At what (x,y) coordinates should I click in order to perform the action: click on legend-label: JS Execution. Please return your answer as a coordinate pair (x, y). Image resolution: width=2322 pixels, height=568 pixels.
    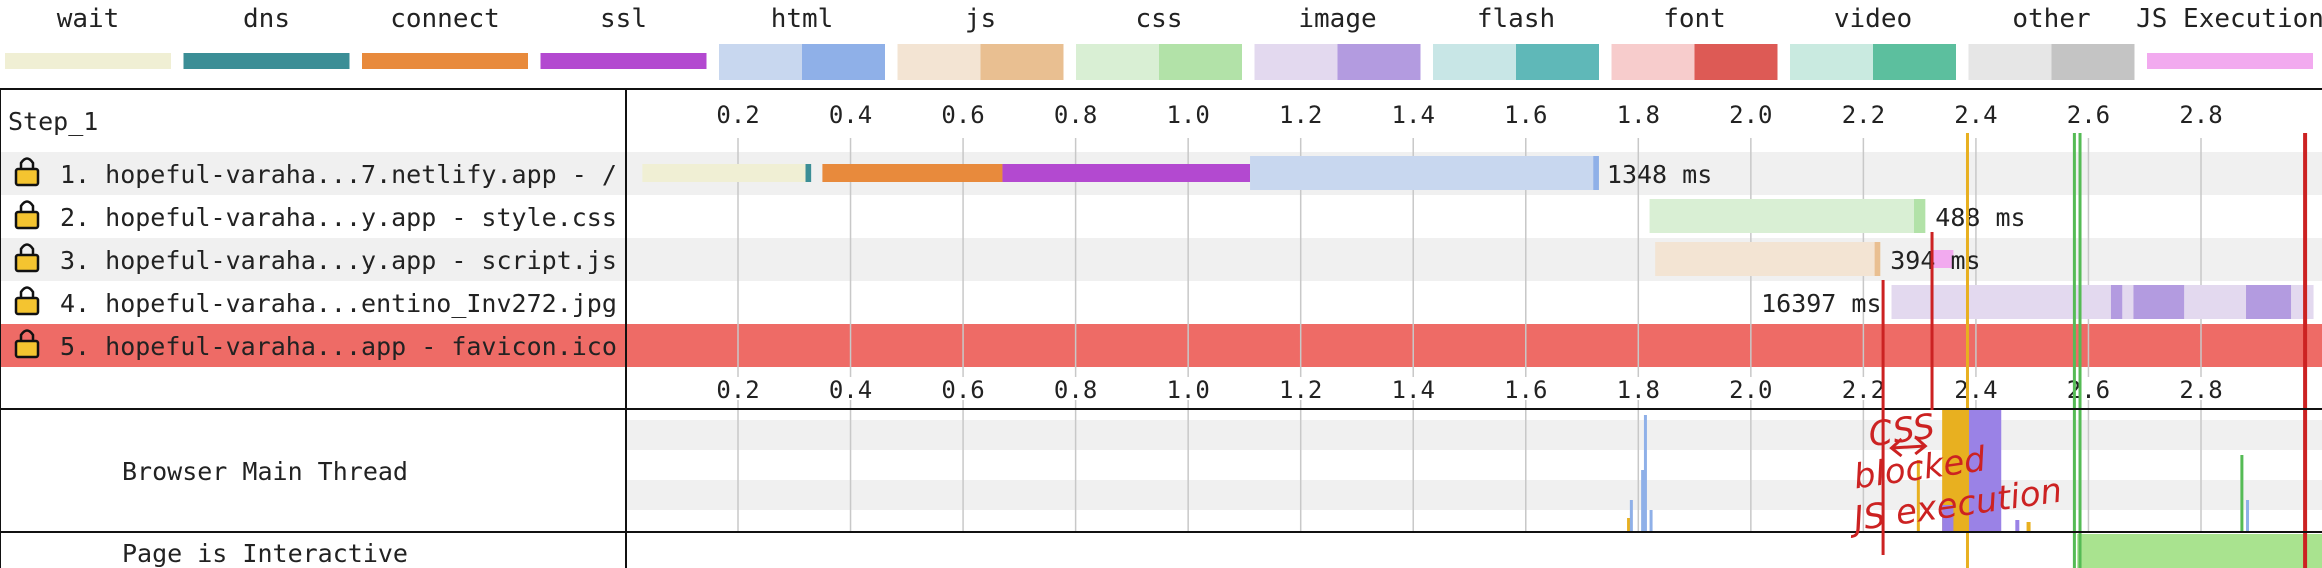
    Looking at the image, I should click on (2229, 19).